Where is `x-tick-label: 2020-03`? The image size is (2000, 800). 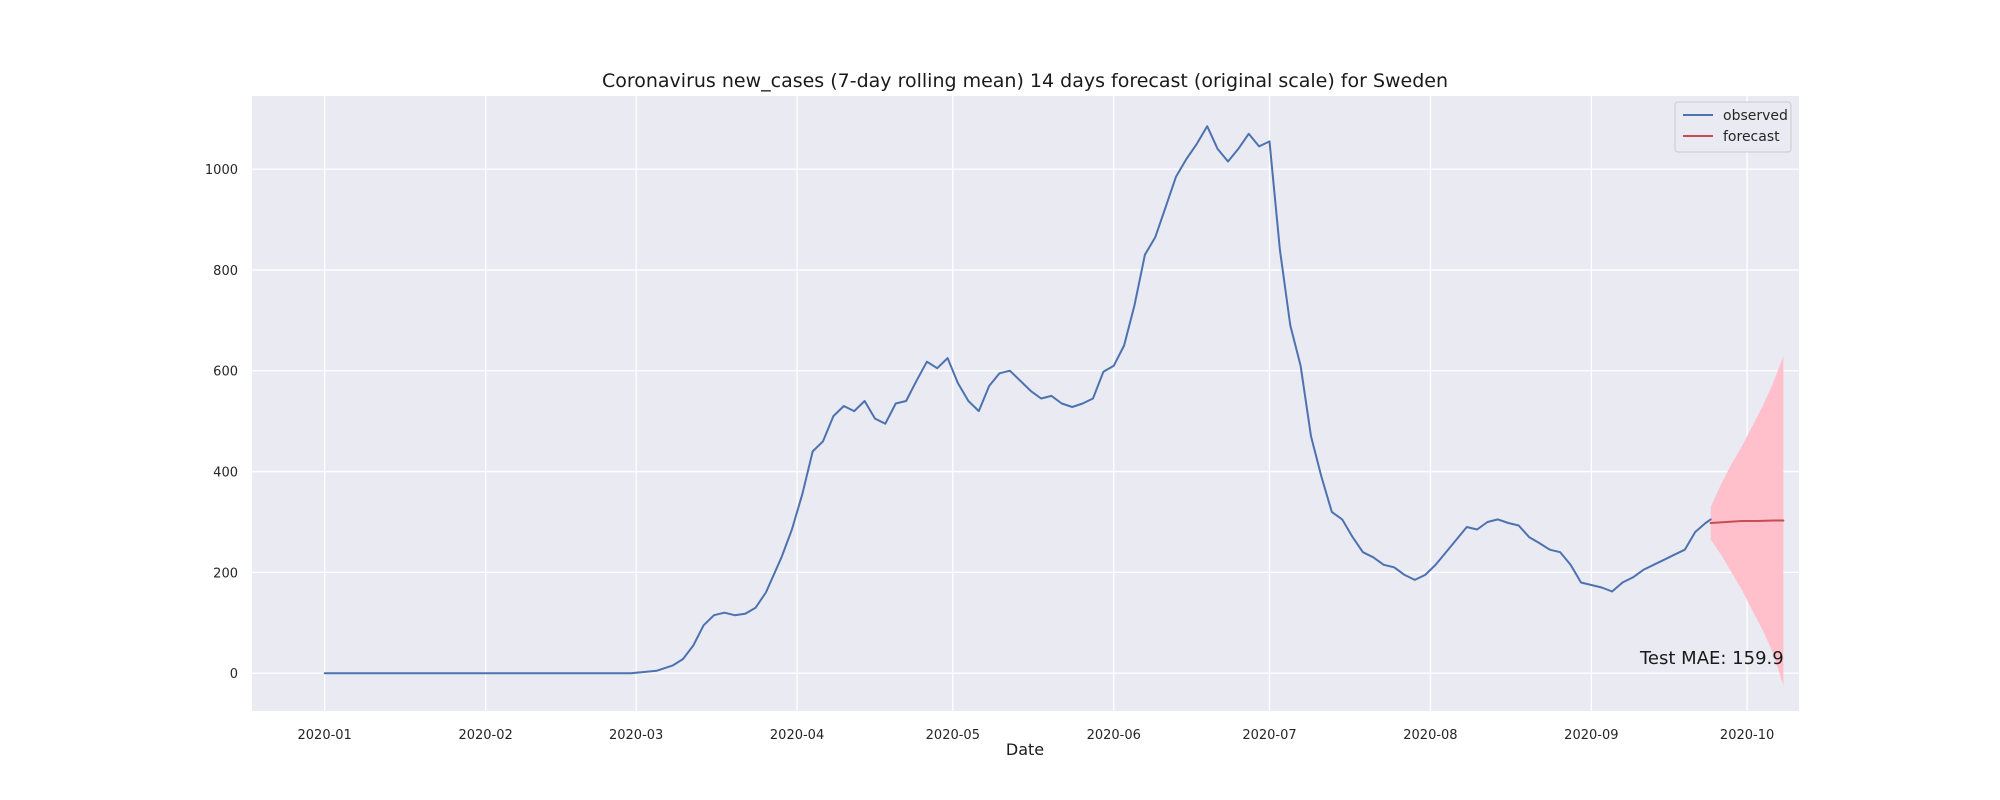 x-tick-label: 2020-03 is located at coordinates (636, 735).